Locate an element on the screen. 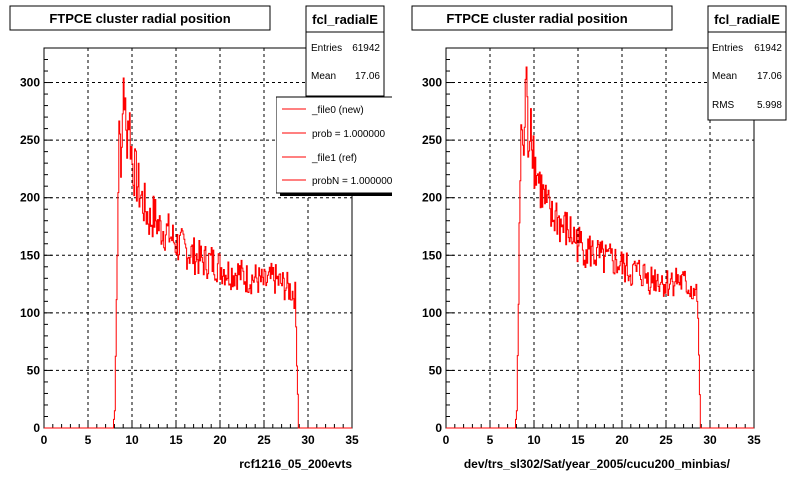 The image size is (800, 480). legend-entry-1: _file0 (new) is located at coordinates (337, 110).